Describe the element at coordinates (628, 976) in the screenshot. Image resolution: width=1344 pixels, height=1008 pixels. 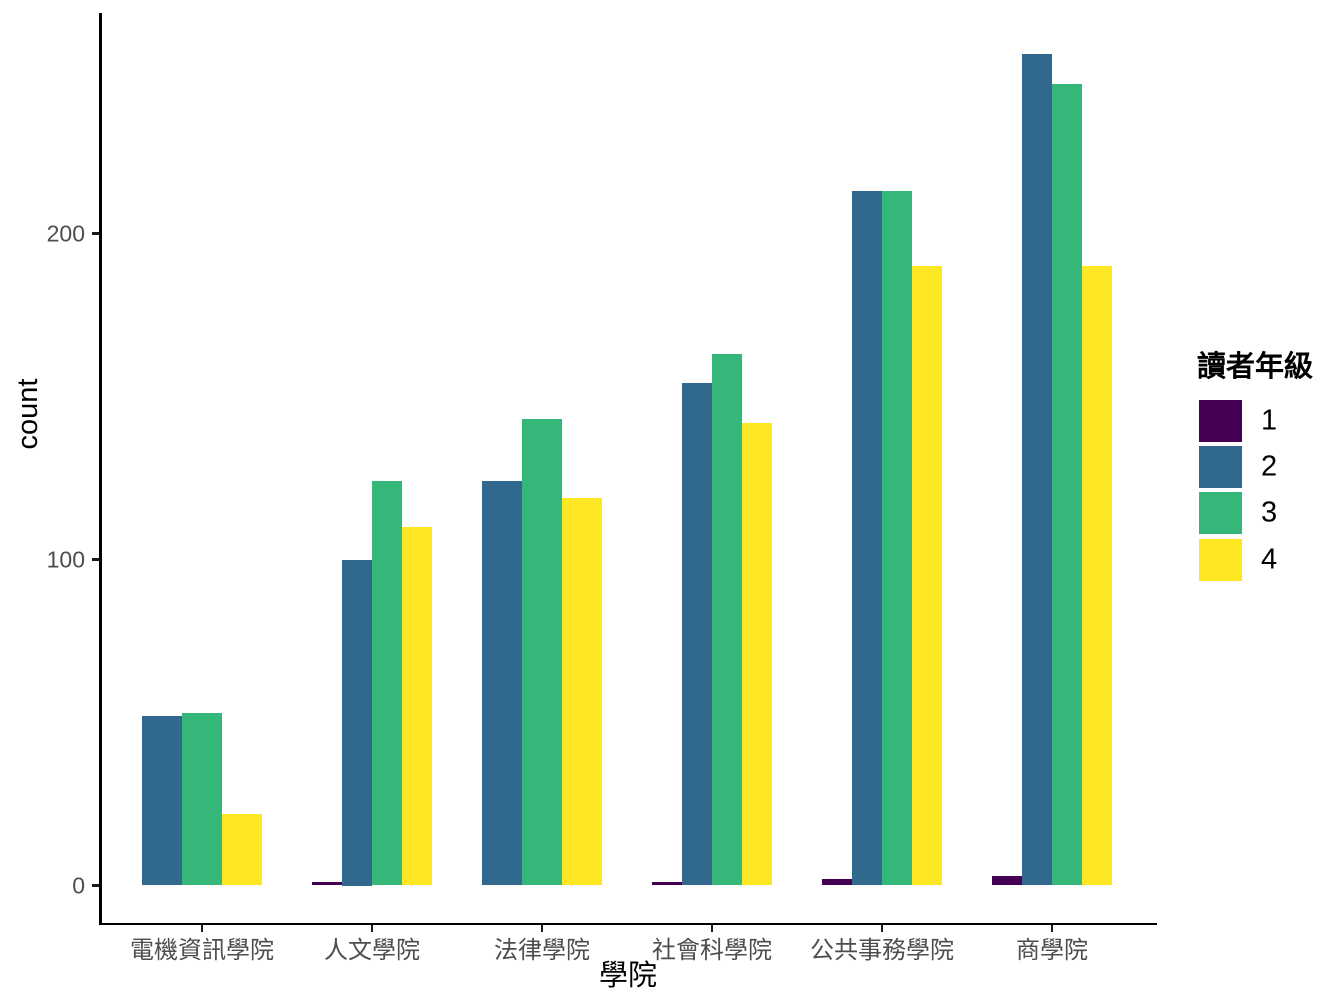
I see `x-axis-title: 學院` at that location.